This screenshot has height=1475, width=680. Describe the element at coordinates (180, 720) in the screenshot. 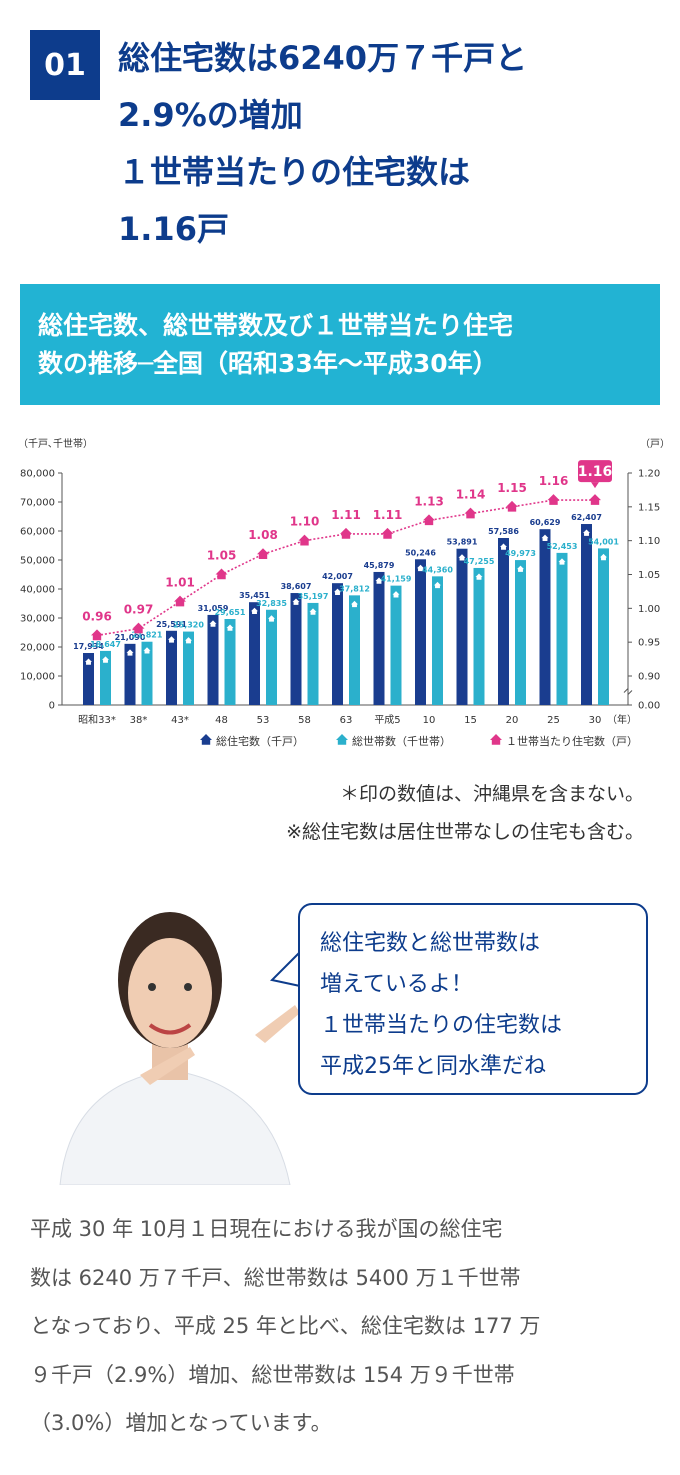

I see `x-tick-label: 43*` at that location.